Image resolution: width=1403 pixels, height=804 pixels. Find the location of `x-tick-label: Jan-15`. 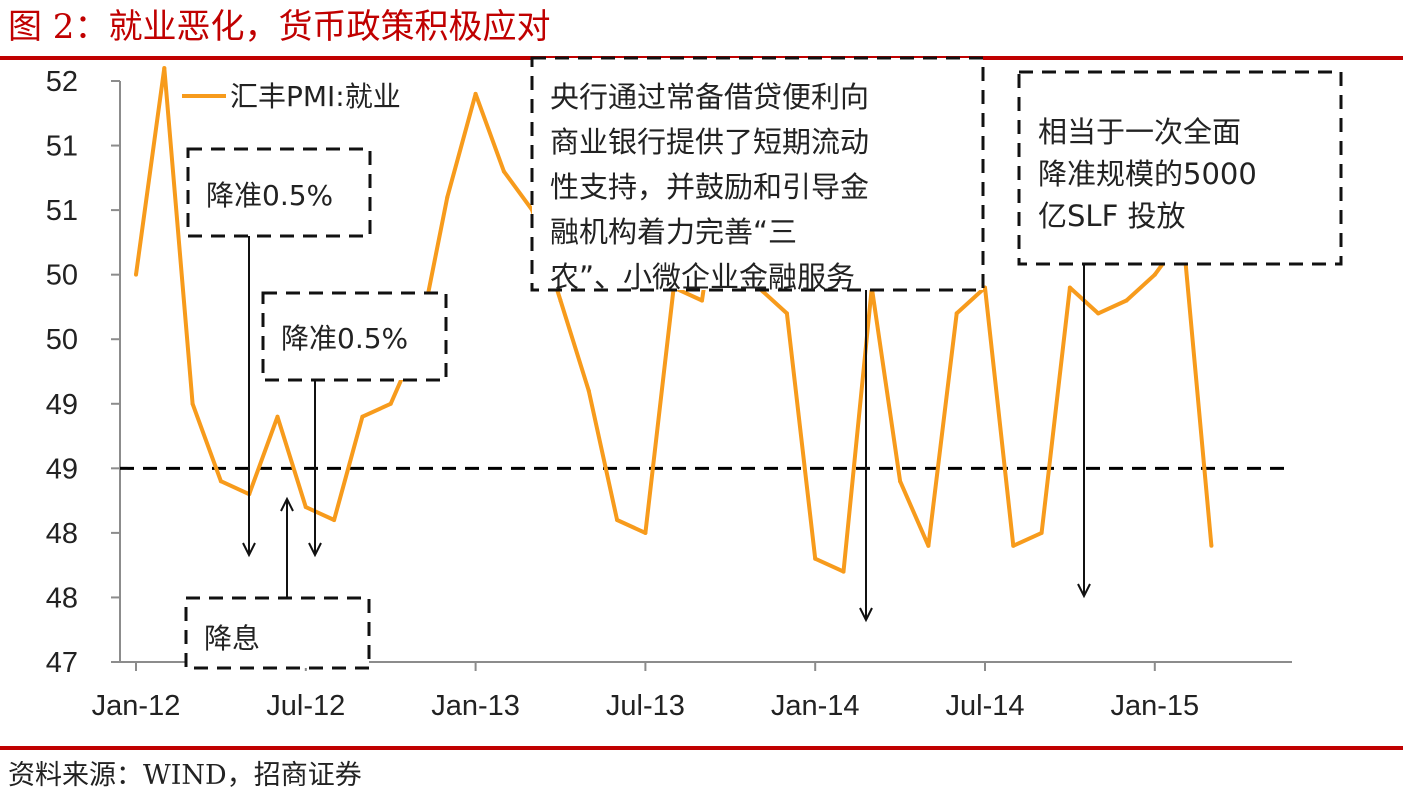

x-tick-label: Jan-15 is located at coordinates (1154, 706).